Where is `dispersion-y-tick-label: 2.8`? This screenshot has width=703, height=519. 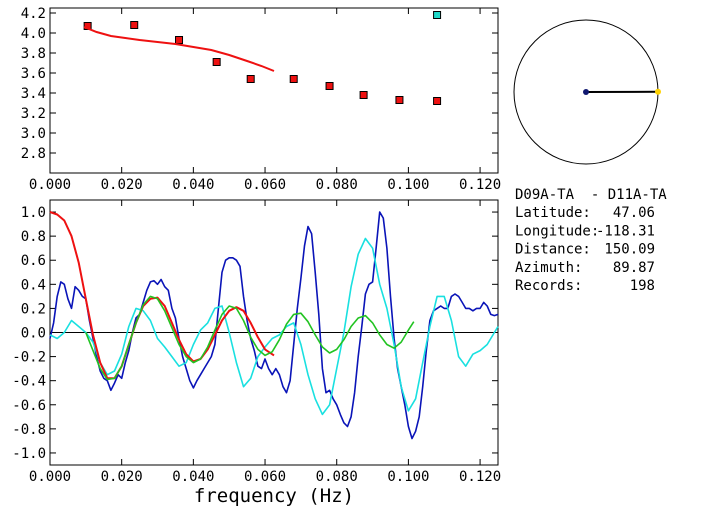 dispersion-y-tick-label: 2.8 is located at coordinates (33, 154).